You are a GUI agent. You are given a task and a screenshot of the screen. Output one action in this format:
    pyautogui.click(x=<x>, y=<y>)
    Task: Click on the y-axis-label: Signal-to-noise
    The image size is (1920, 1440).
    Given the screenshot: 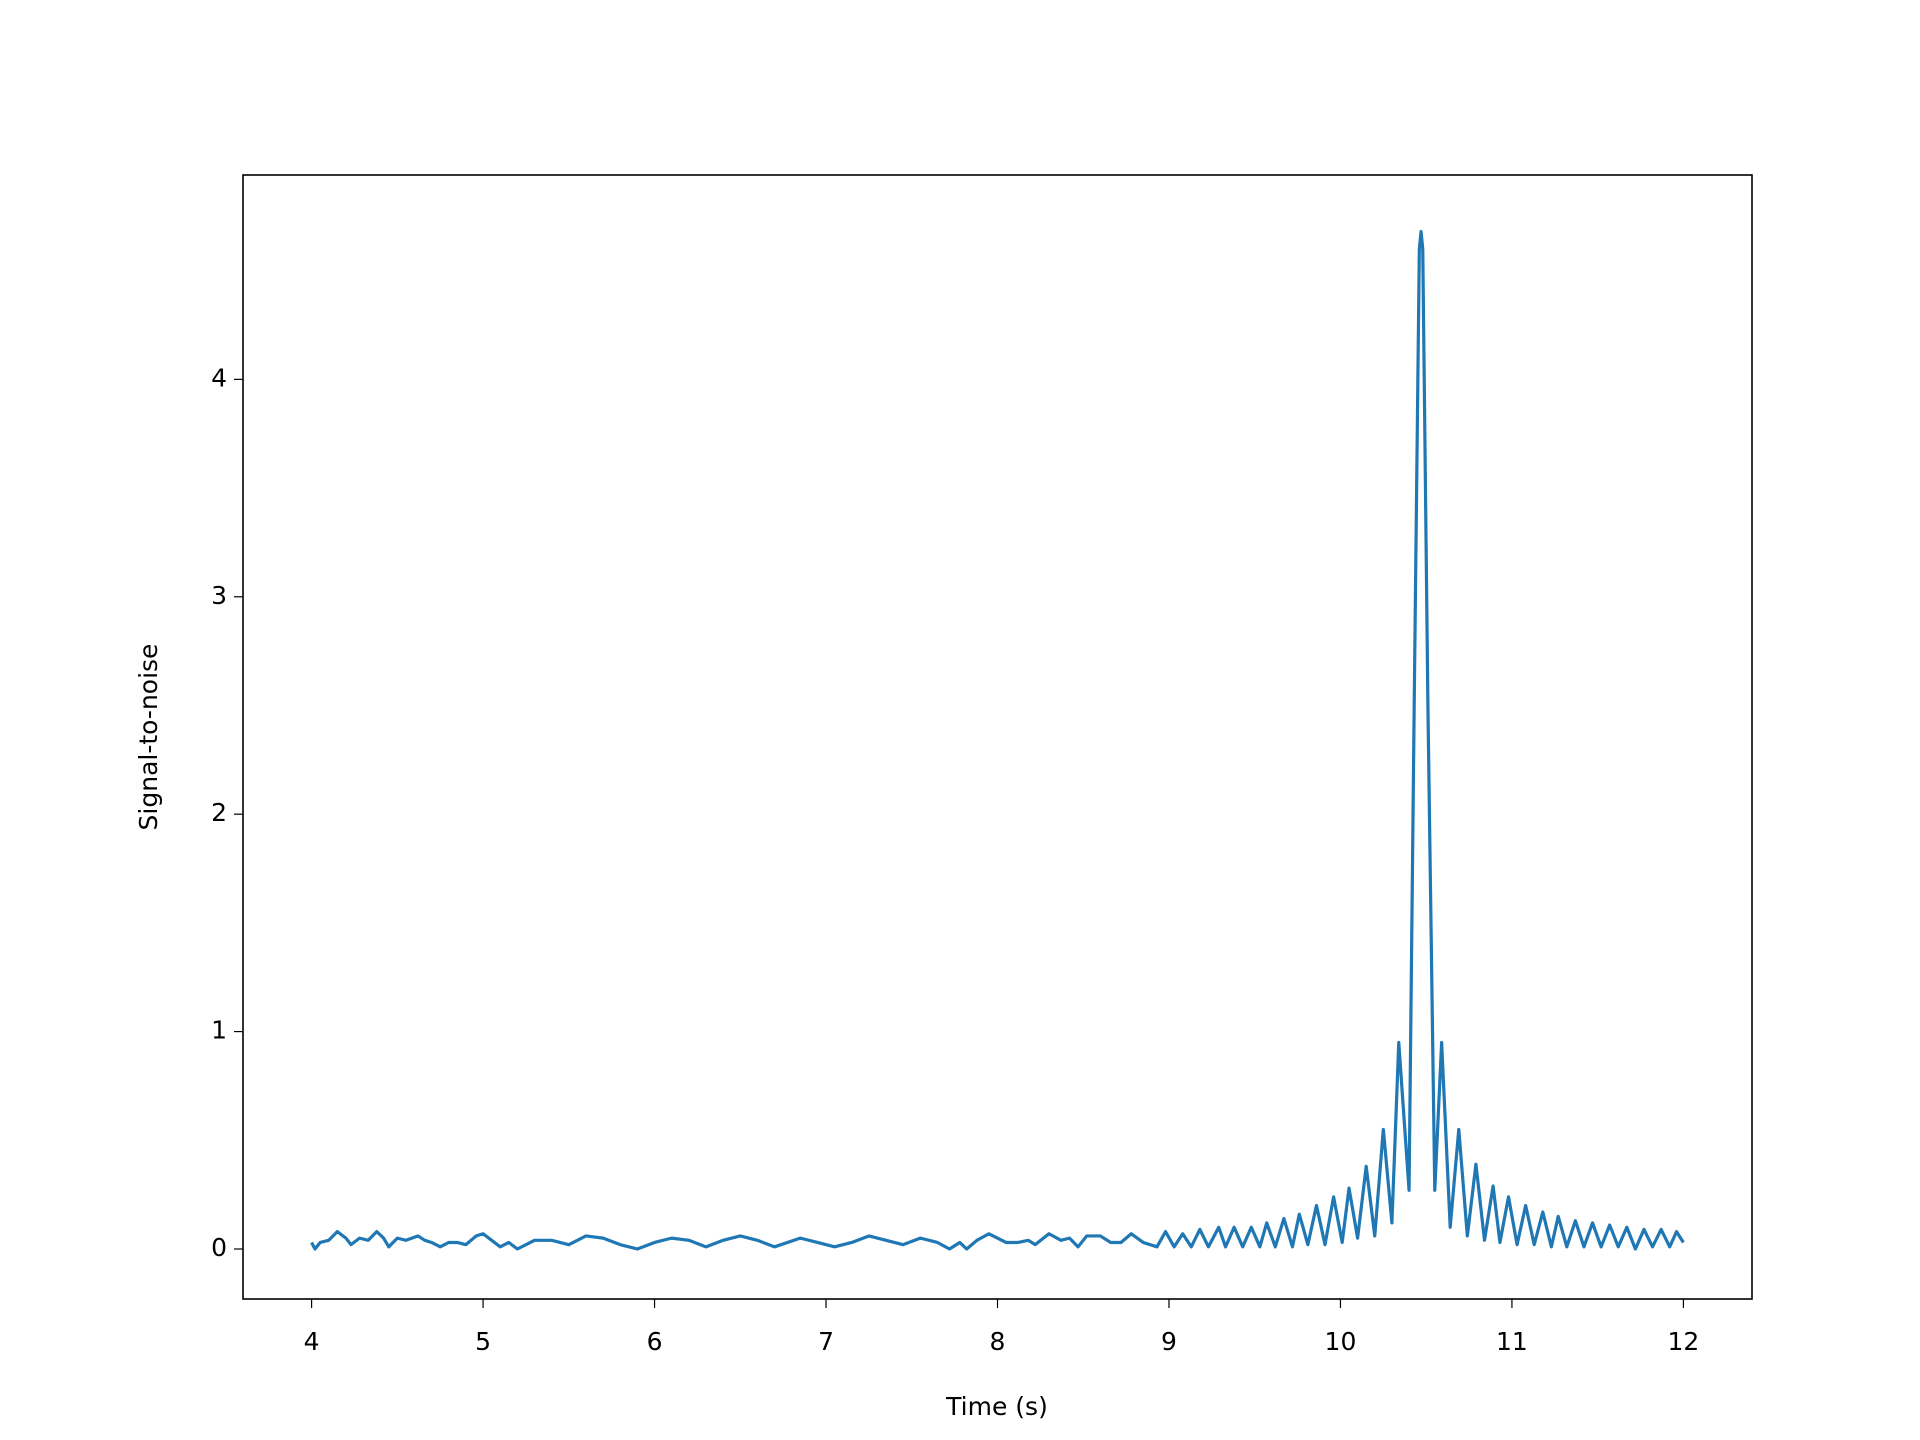 What is the action you would take?
    pyautogui.click(x=148, y=737)
    